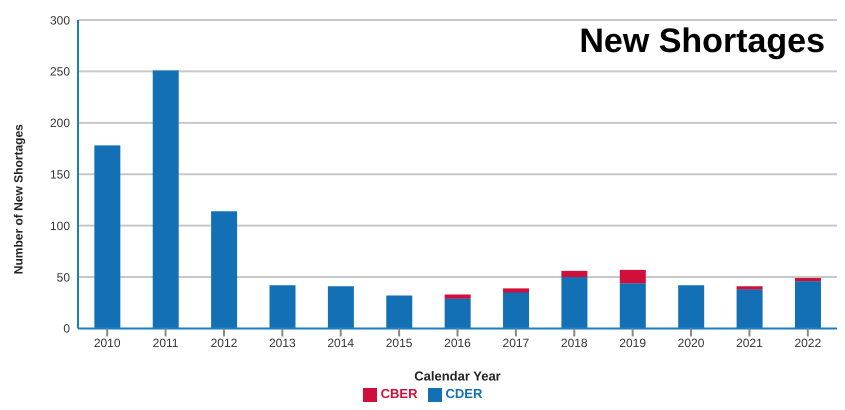  What do you see at coordinates (60, 225) in the screenshot?
I see `y-tick-label: 100` at bounding box center [60, 225].